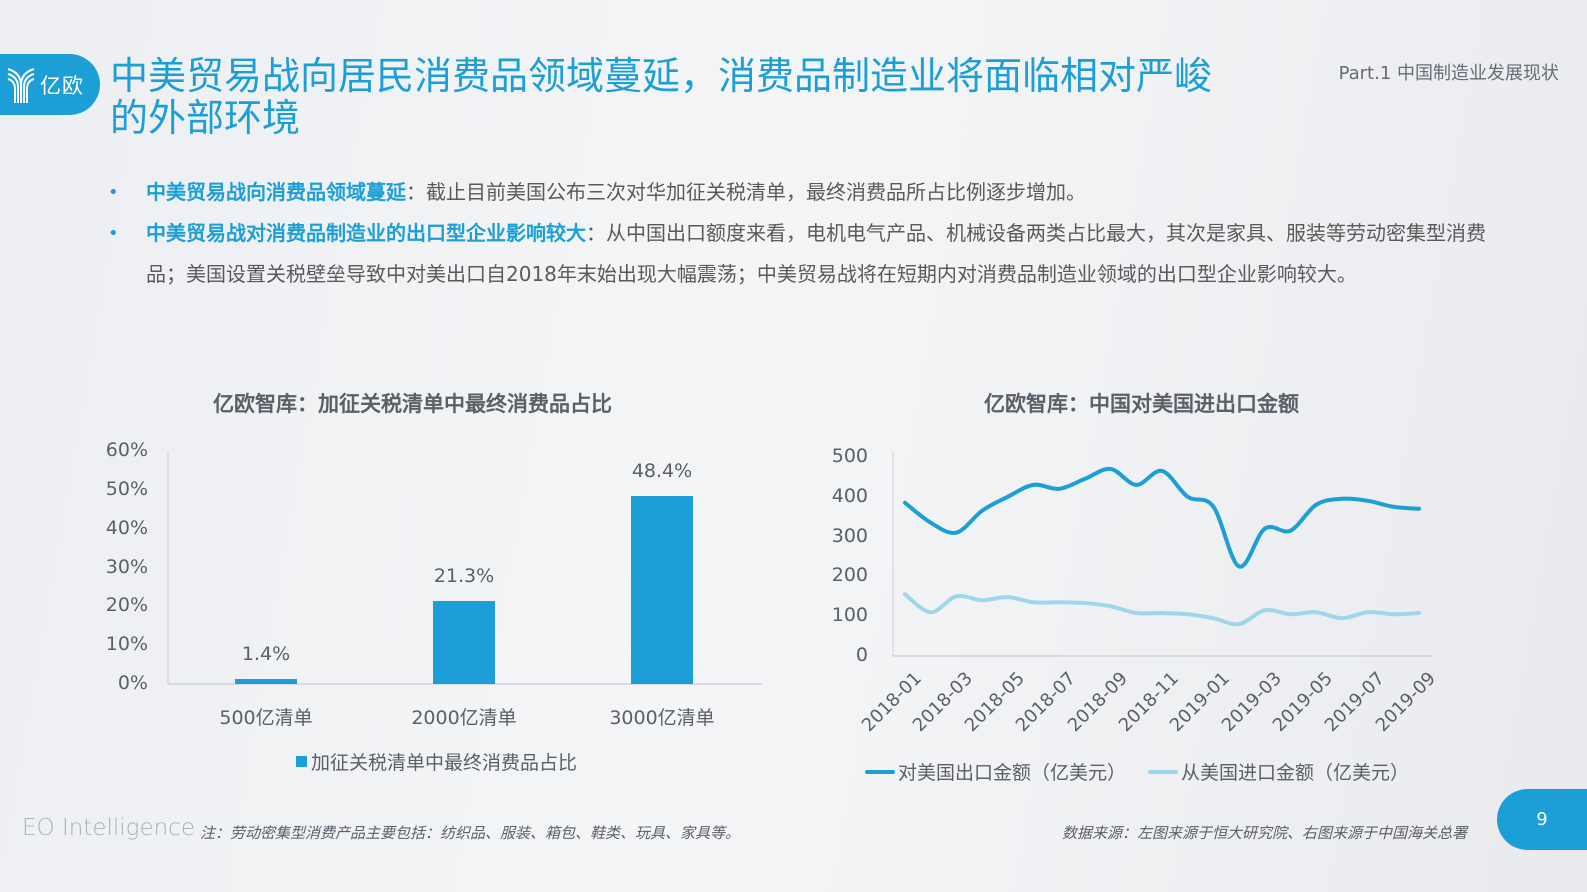 This screenshot has height=892, width=1587. What do you see at coordinates (126, 488) in the screenshot?
I see `y-tick-label: 50%` at bounding box center [126, 488].